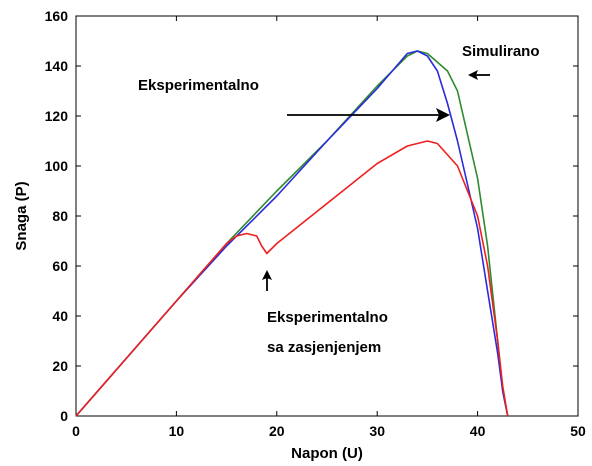 Image resolution: width=592 pixels, height=466 pixels. Describe the element at coordinates (21, 215) in the screenshot. I see `y-axis-label: Snaga (P)` at that location.